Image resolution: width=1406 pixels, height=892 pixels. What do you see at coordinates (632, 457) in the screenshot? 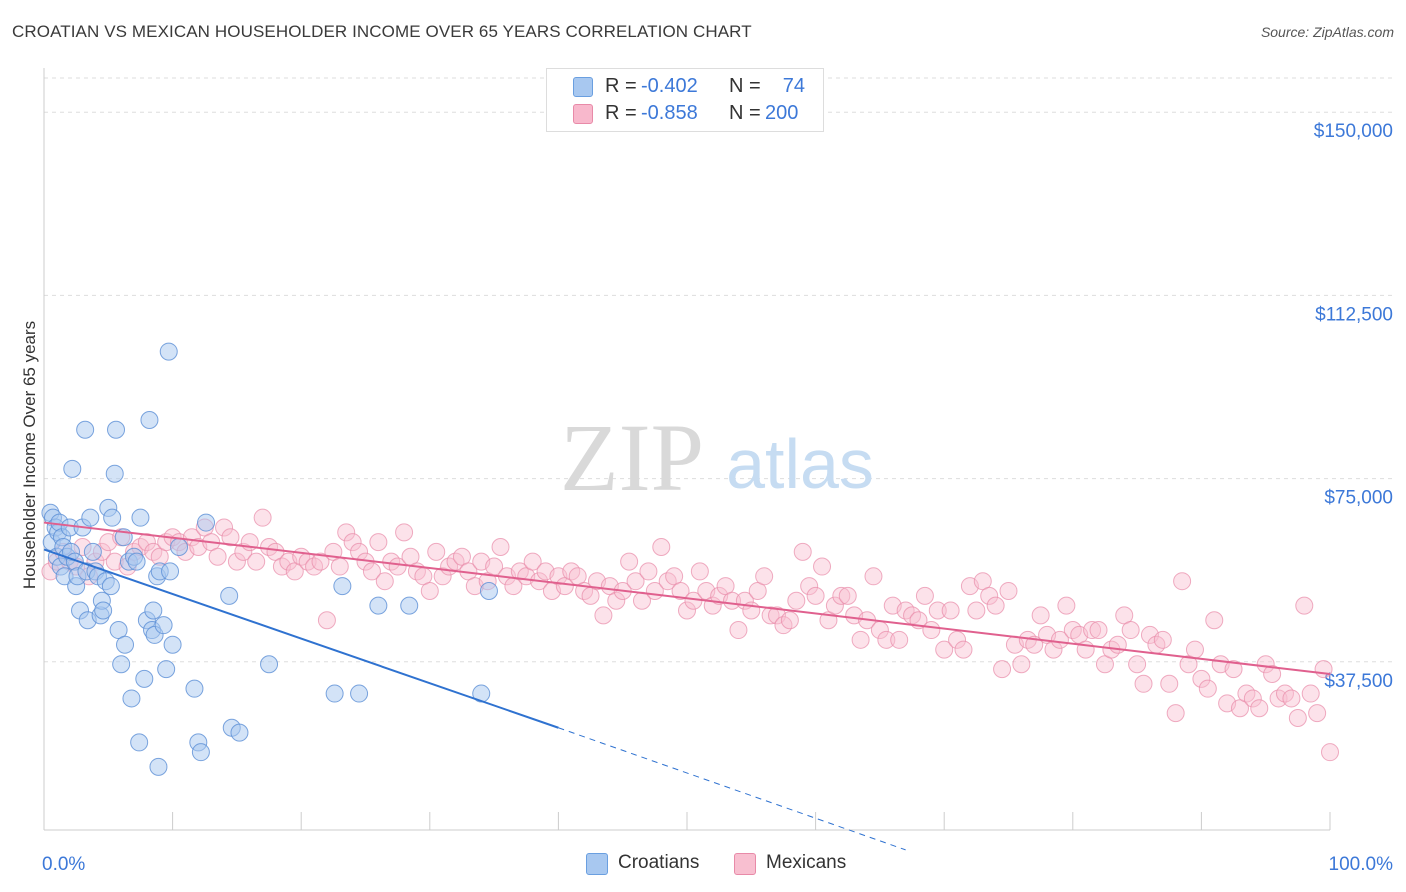
I see `watermark-zip: ZIP` at bounding box center [632, 457].